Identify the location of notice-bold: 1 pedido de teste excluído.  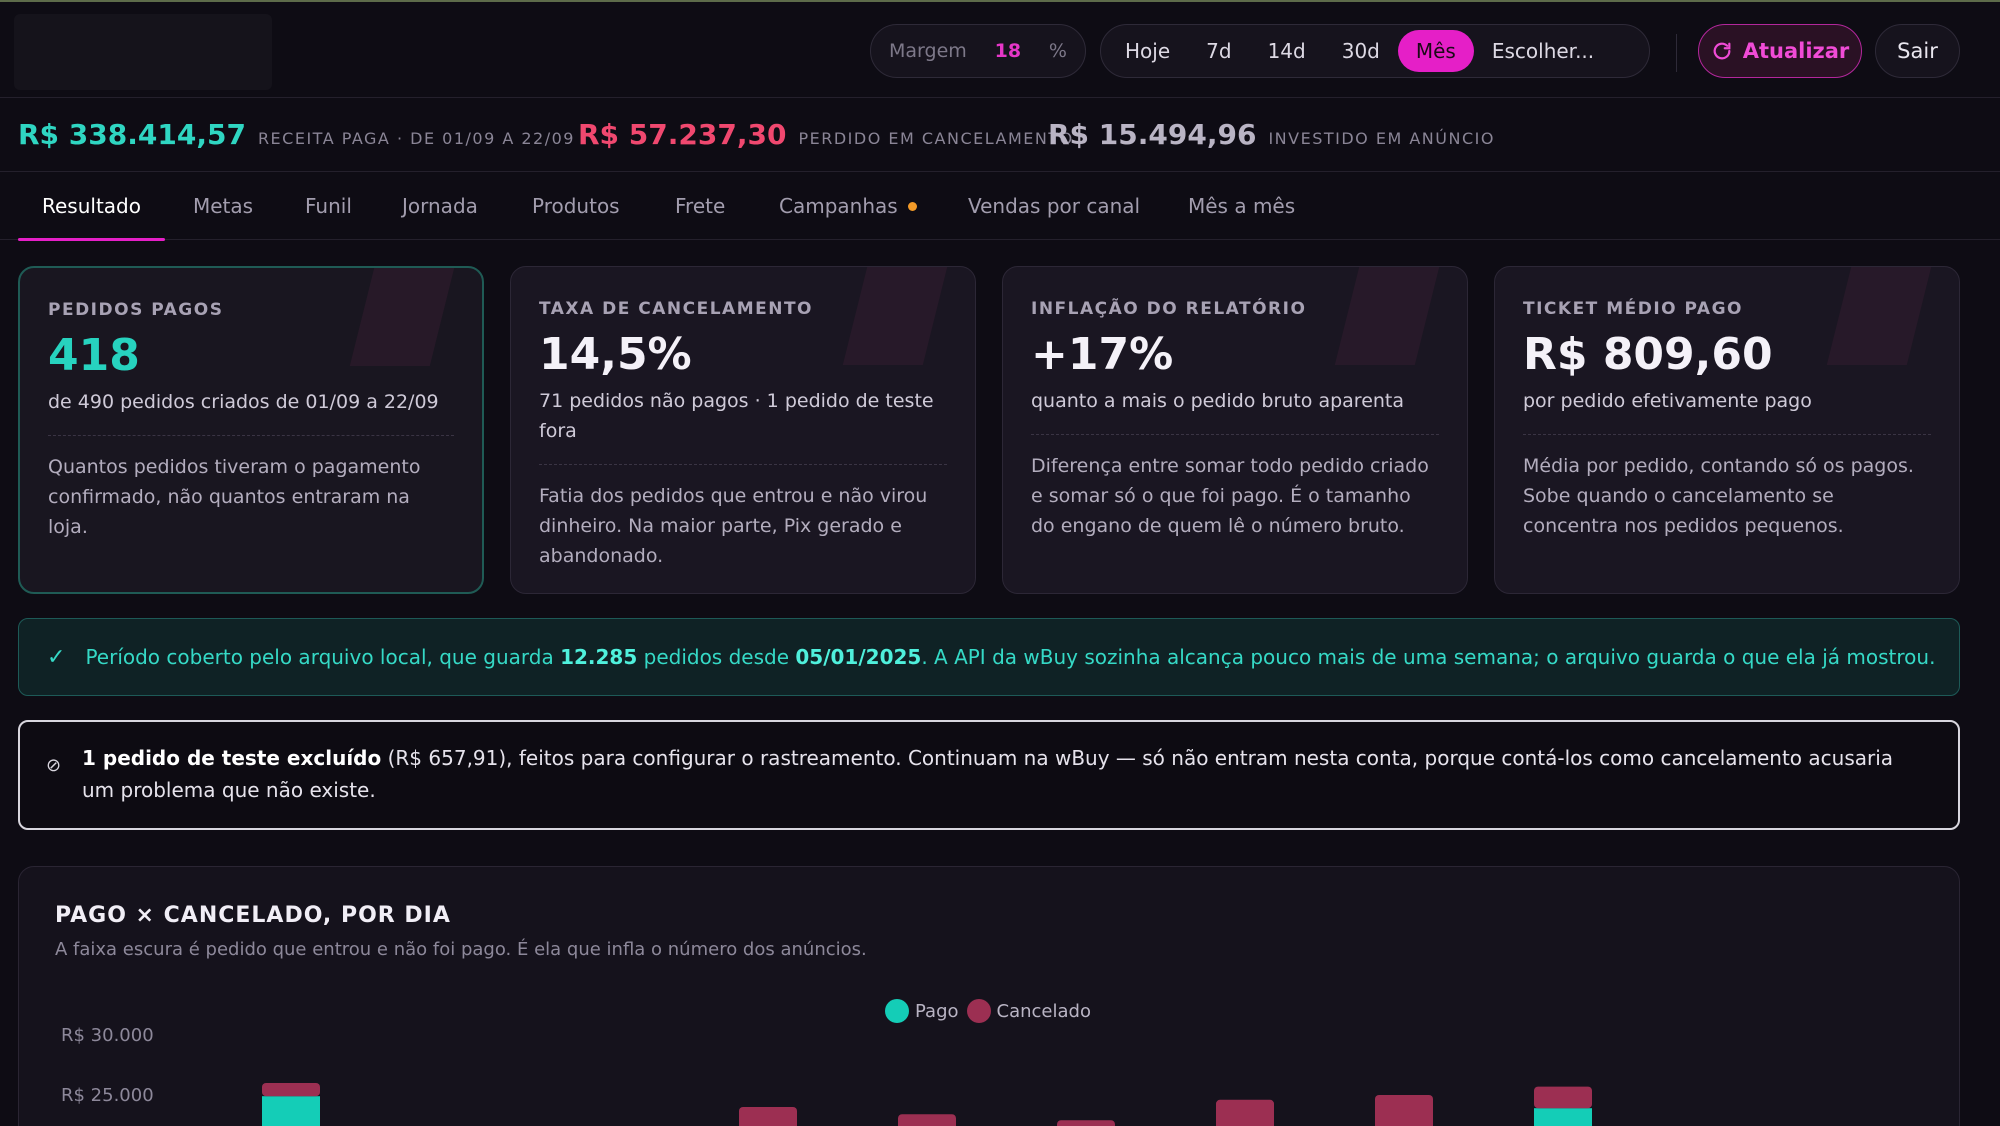
(232, 758).